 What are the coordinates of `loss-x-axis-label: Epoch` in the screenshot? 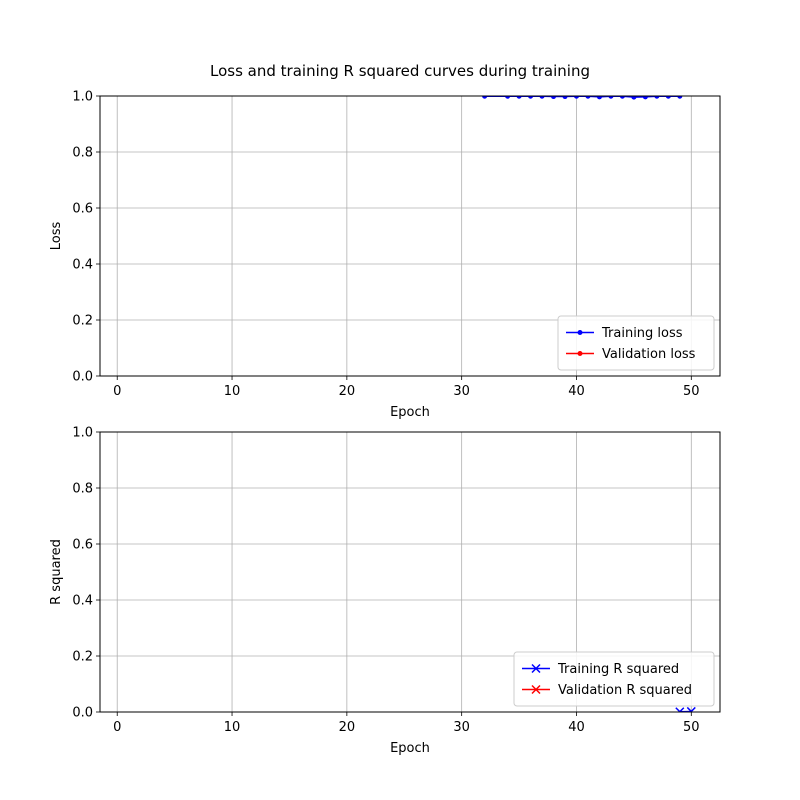 It's located at (410, 412).